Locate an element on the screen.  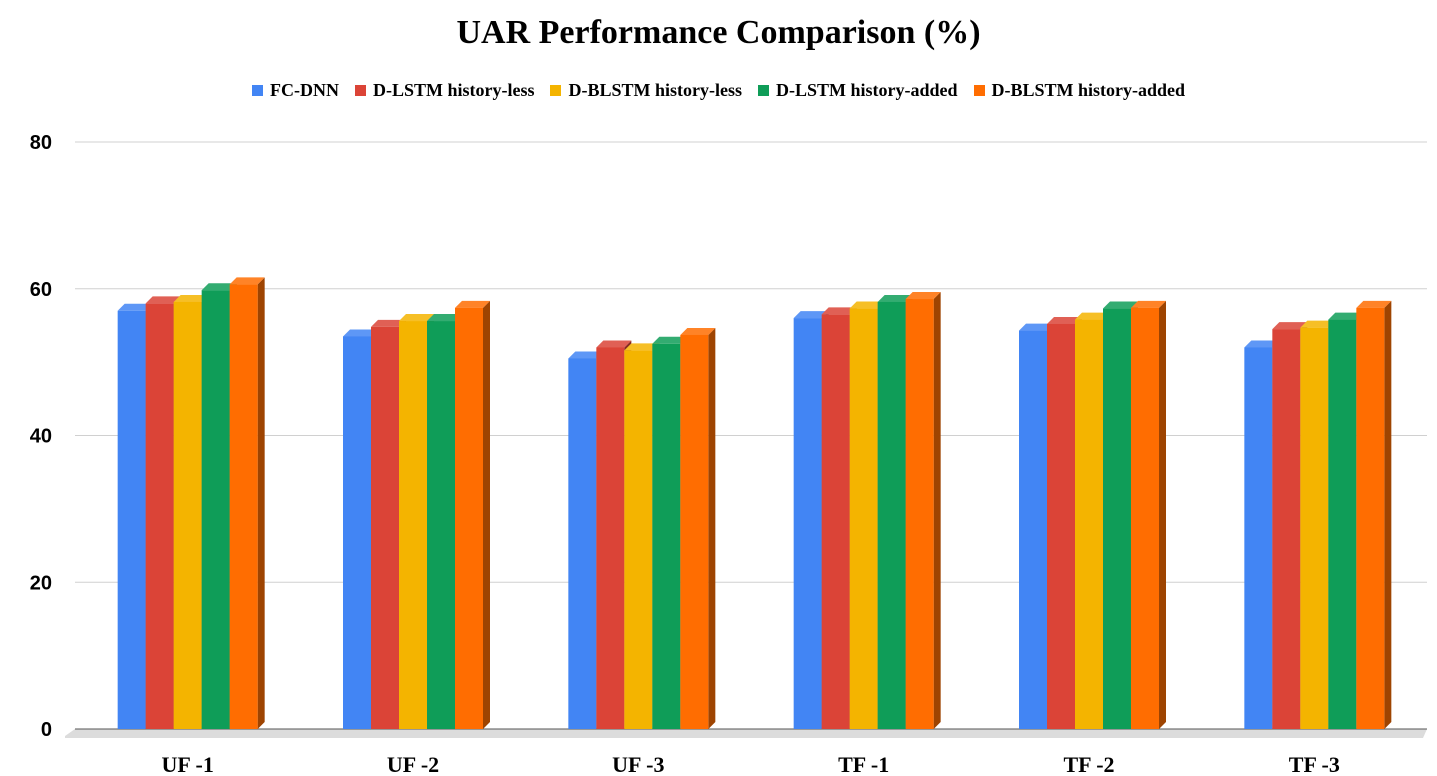
legend-label: D-LSTM history-less is located at coordinates (453, 90).